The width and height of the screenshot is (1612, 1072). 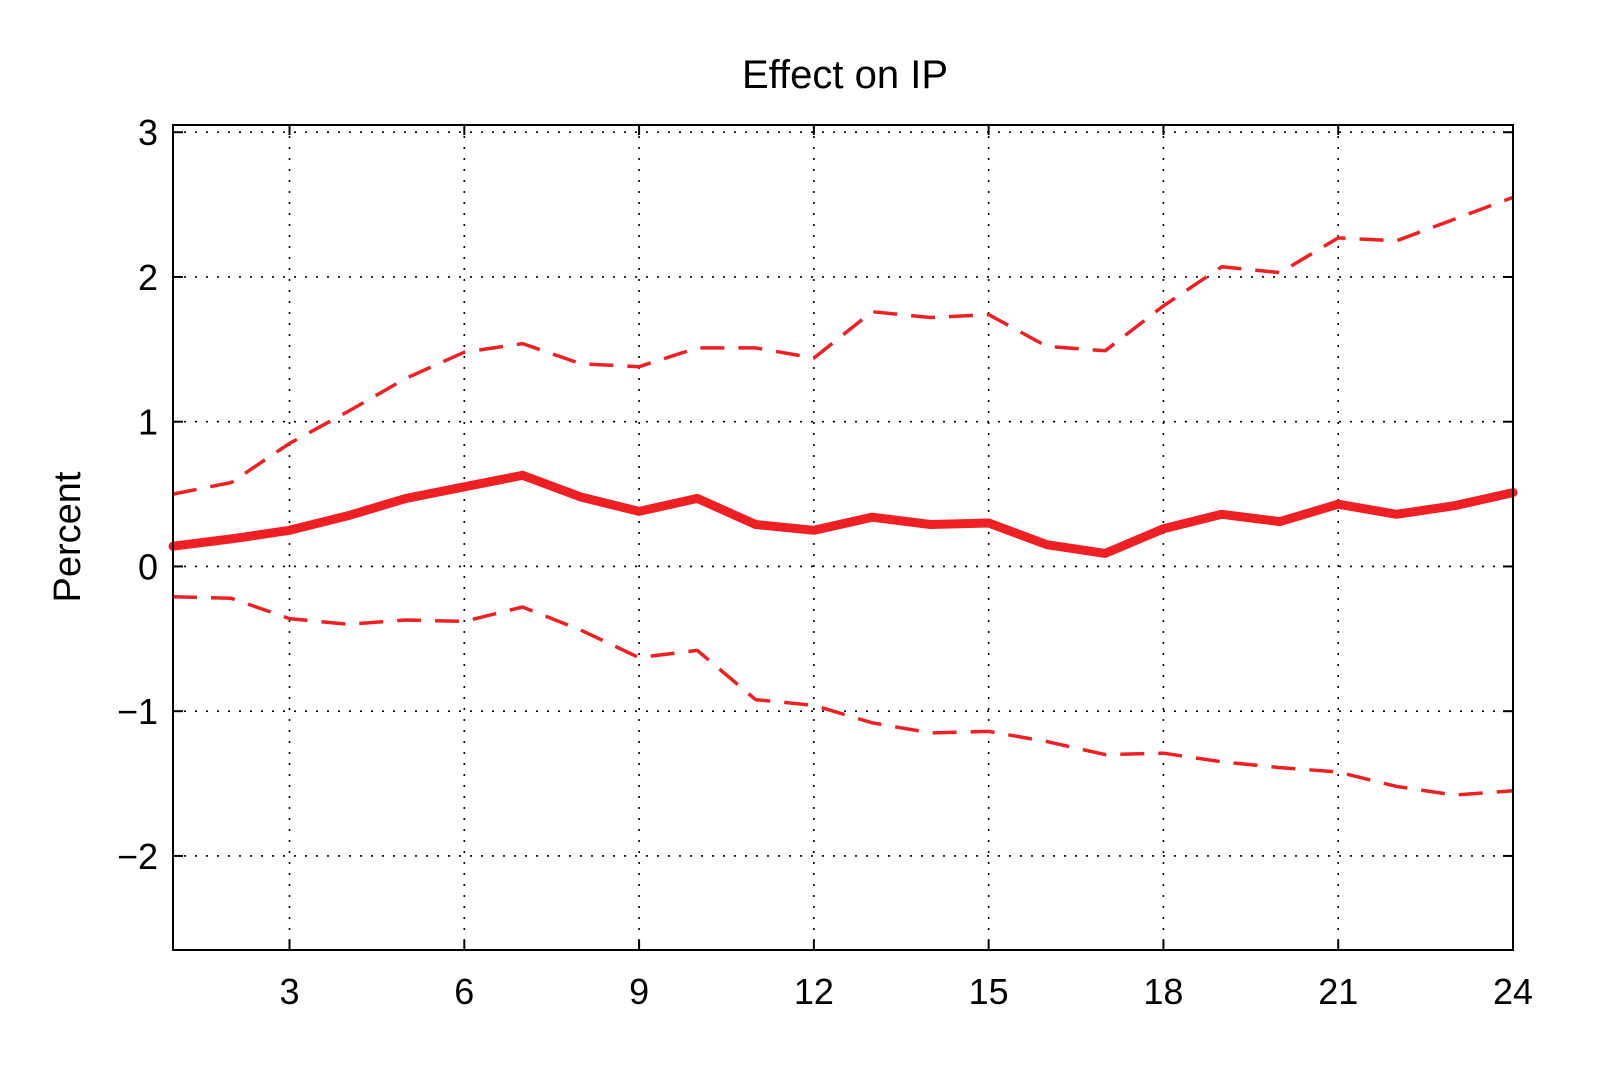 I want to click on y-axis-label: Percent, so click(x=68, y=536).